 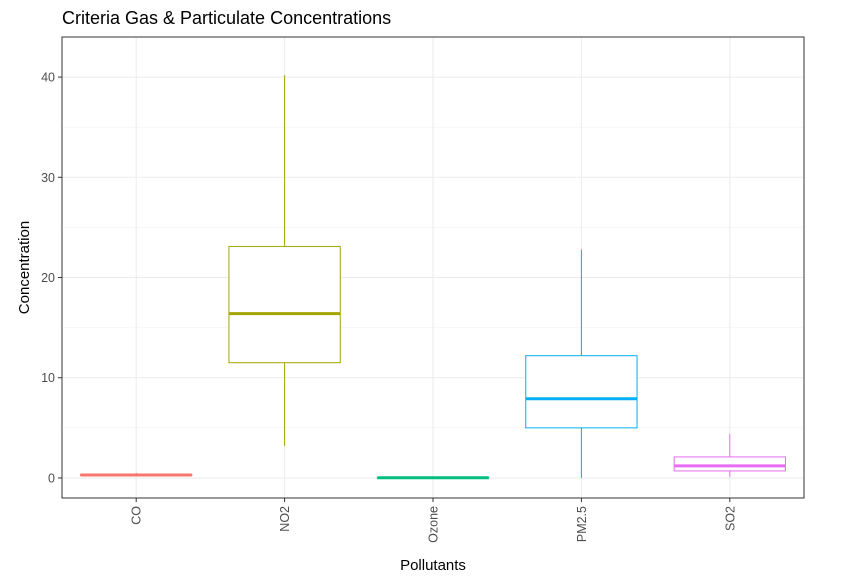 I want to click on y-tick-label: 20, so click(x=48, y=278).